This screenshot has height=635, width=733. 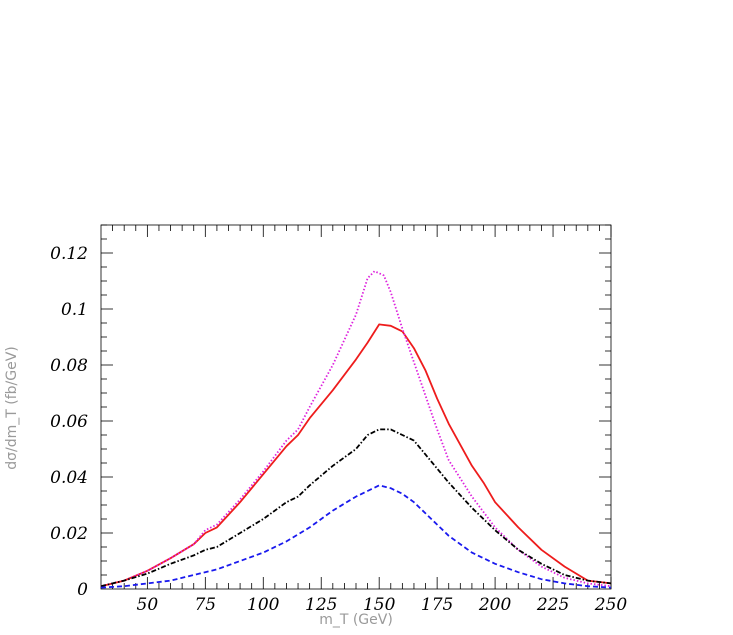 What do you see at coordinates (321, 605) in the screenshot?
I see `x-tick-label: 125` at bounding box center [321, 605].